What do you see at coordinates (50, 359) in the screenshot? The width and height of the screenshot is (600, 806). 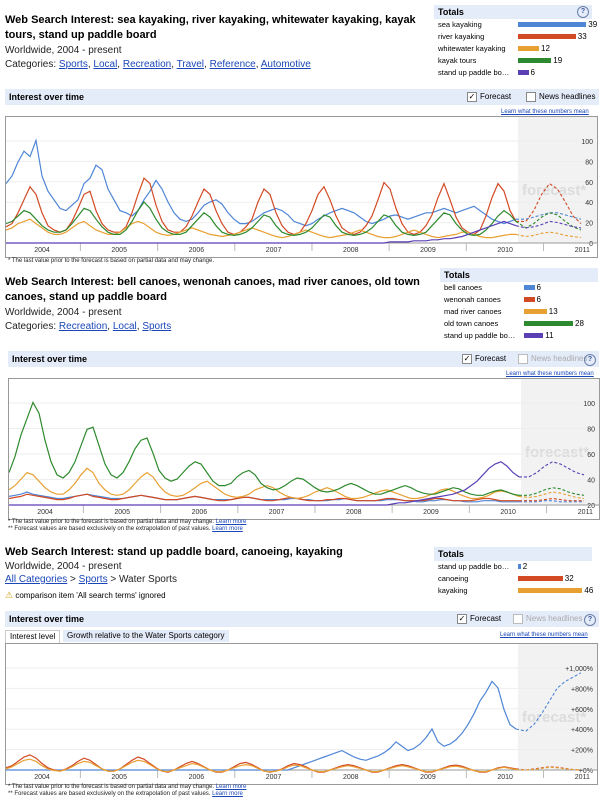 I see `interest-over-time-title: Interest over time` at bounding box center [50, 359].